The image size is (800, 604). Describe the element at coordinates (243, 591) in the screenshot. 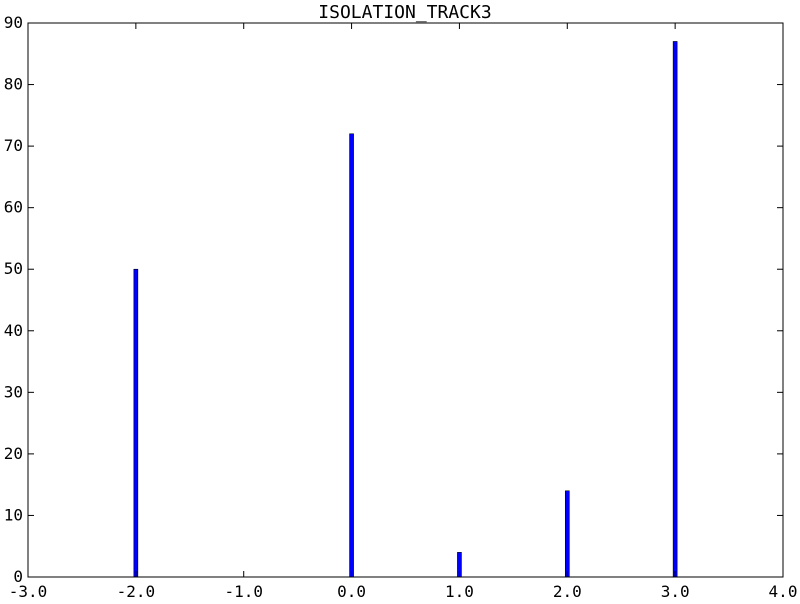

I see `x-tick-label-2: -1.0` at that location.